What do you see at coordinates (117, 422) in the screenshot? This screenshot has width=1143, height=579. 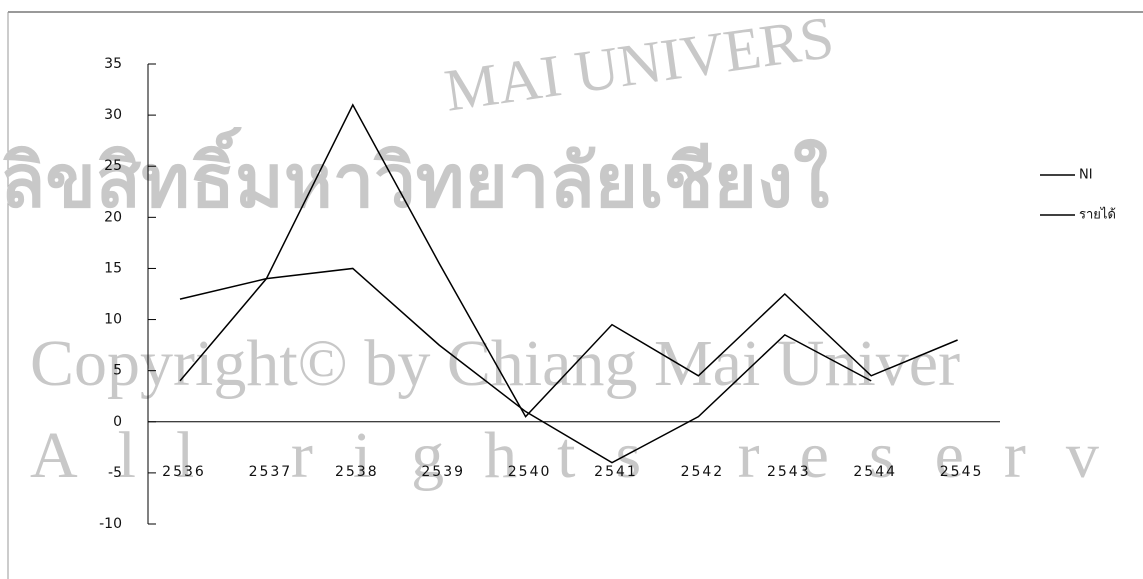 I see `y-tick-label: 0` at bounding box center [117, 422].